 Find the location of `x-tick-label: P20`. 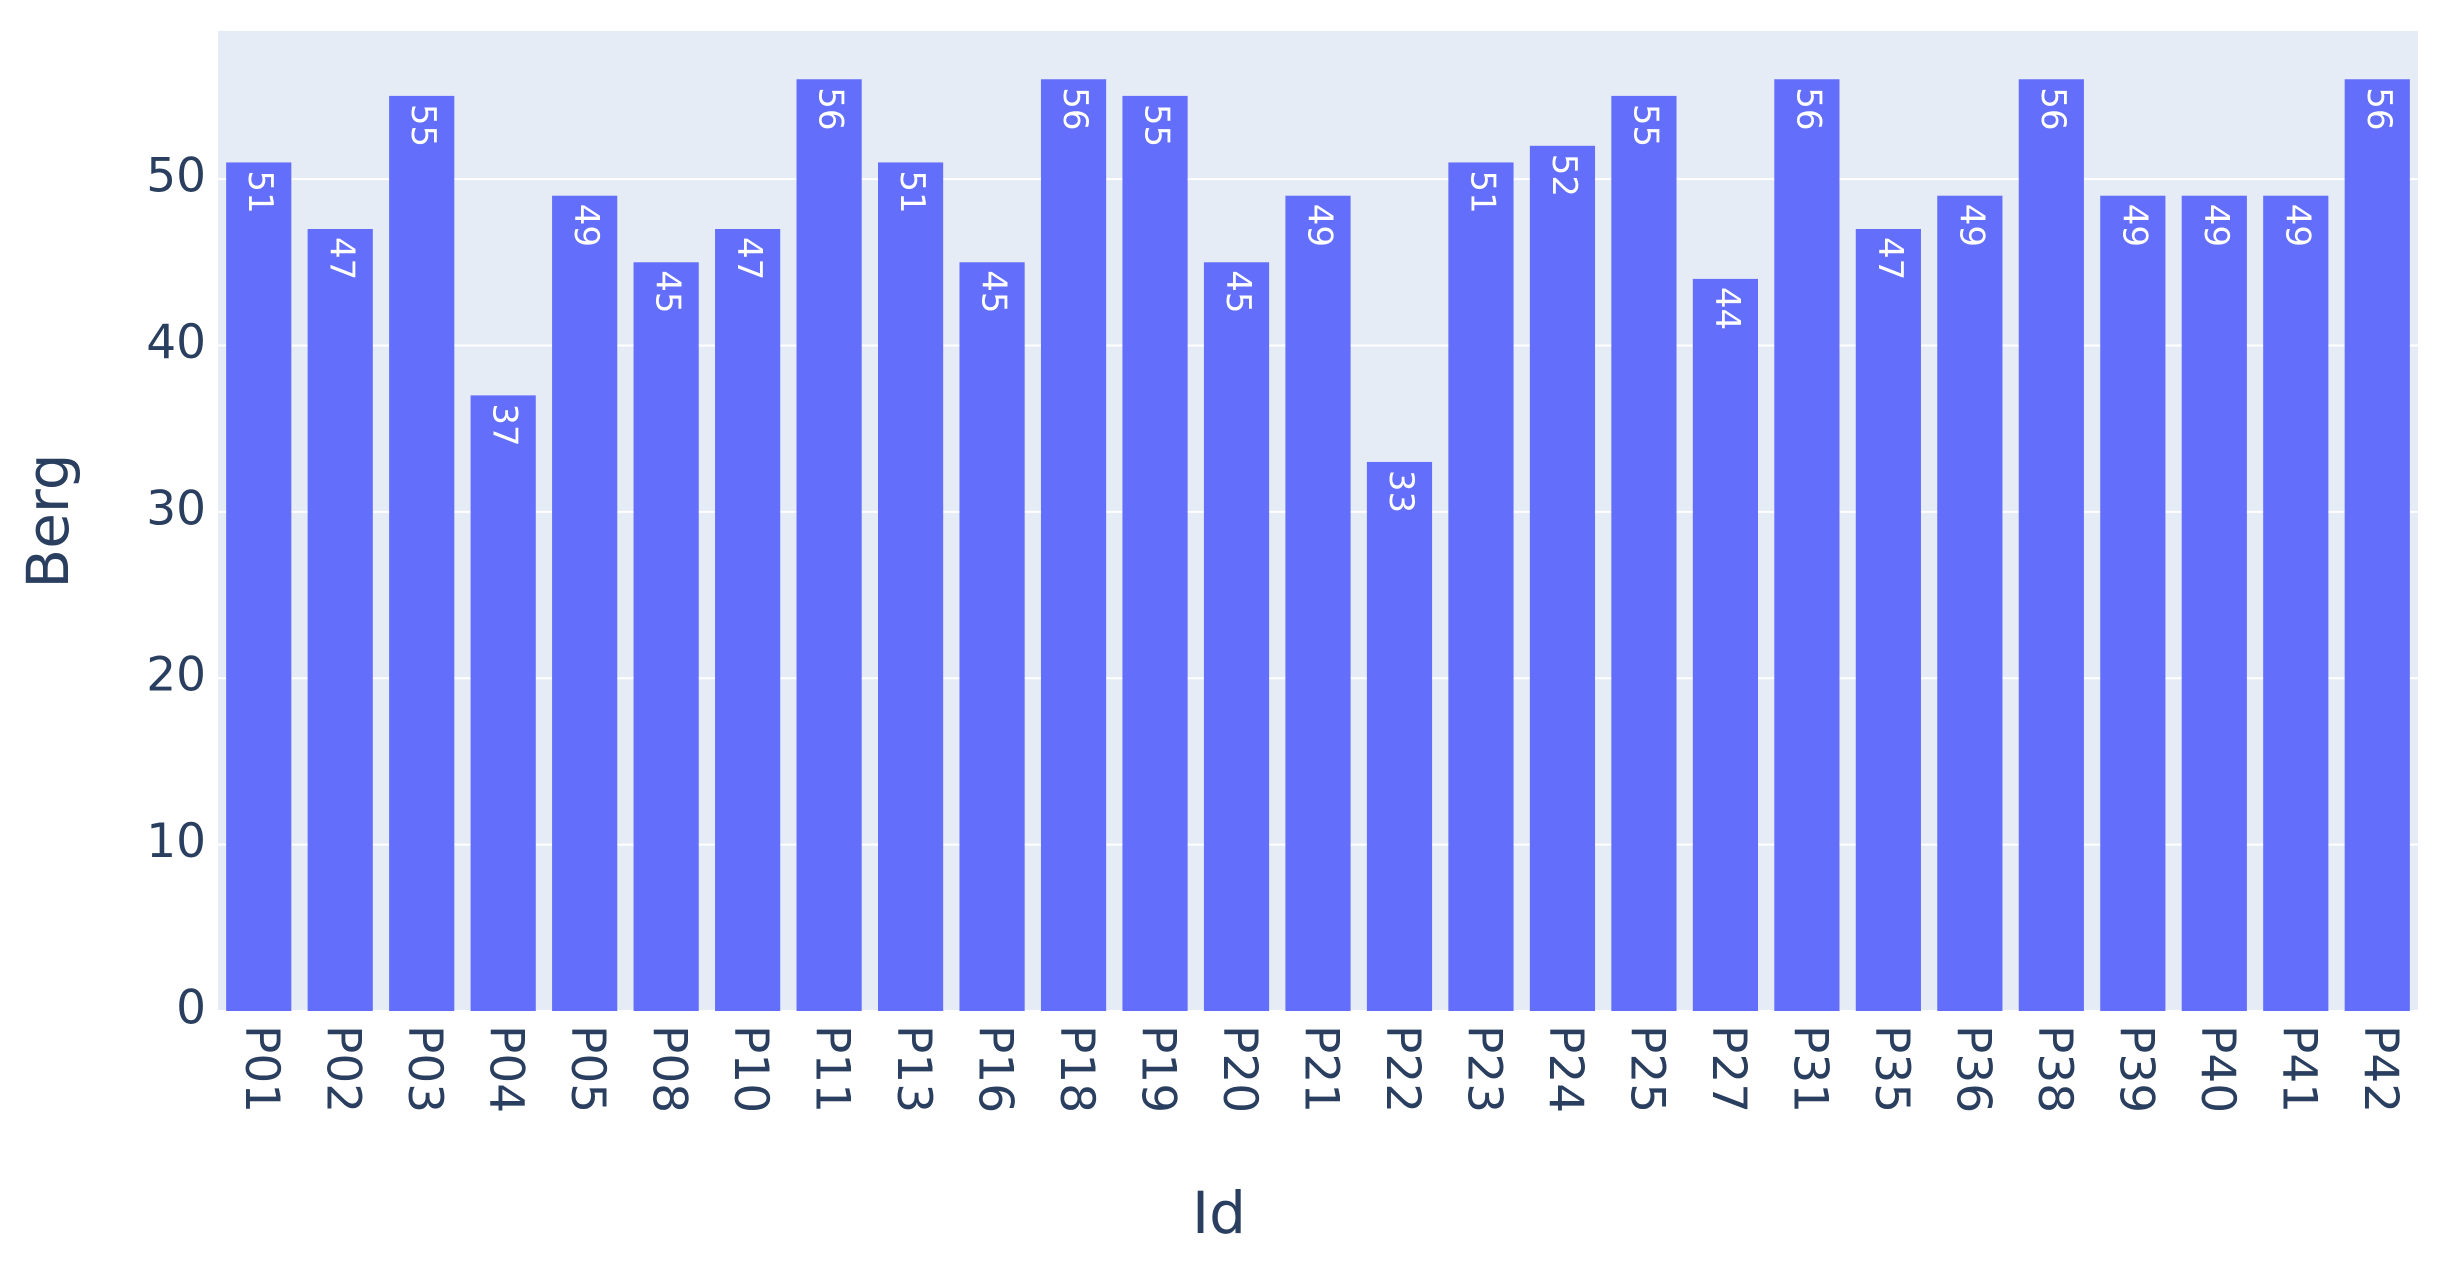

x-tick-label: P20 is located at coordinates (1239, 1069).